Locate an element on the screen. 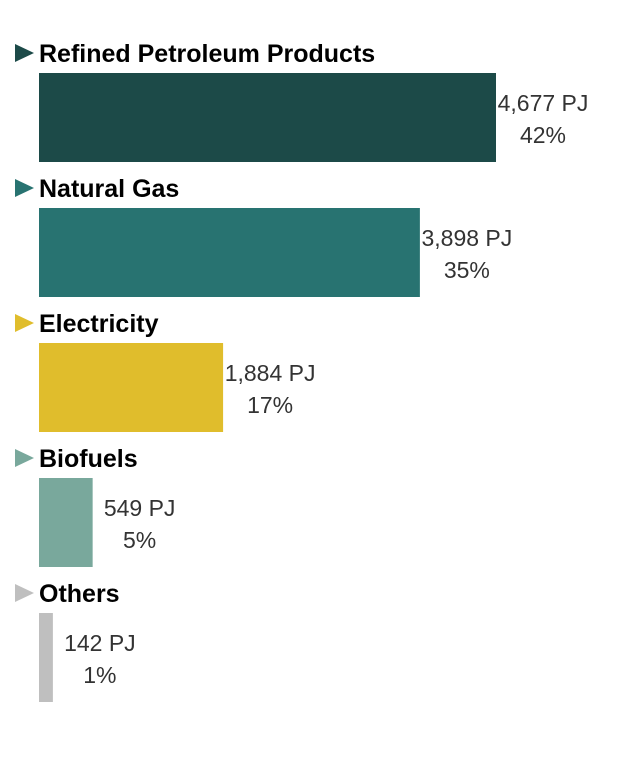 The height and width of the screenshot is (769, 619). percent-label-refined-petroleum-products: 42% is located at coordinates (543, 135).